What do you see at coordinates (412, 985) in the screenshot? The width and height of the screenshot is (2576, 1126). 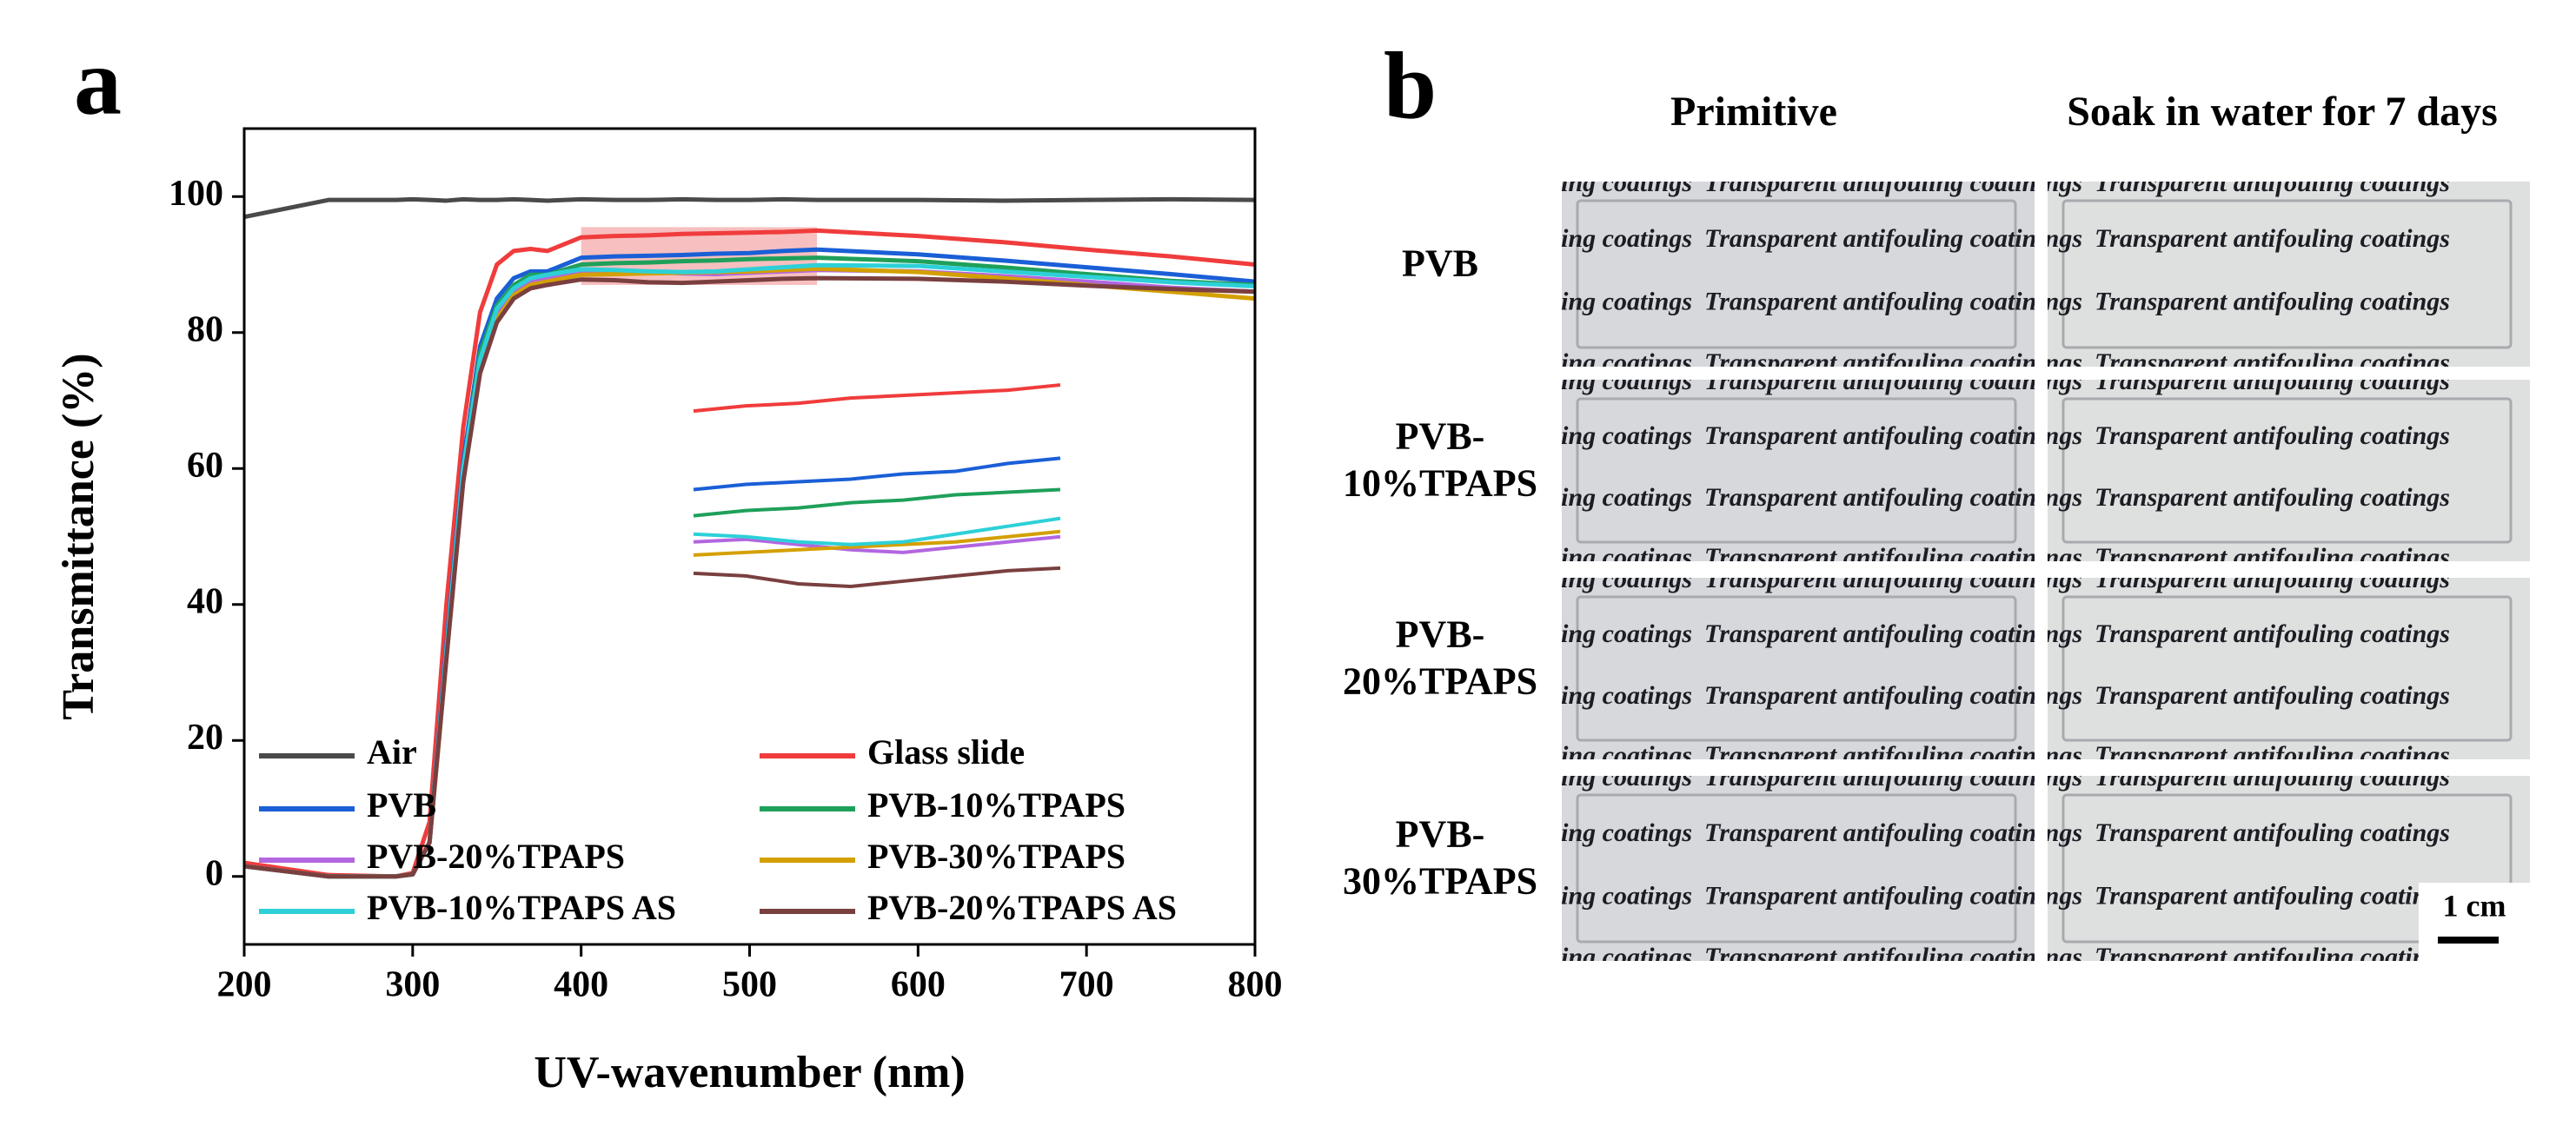 I see `x-tick-label: 300` at bounding box center [412, 985].